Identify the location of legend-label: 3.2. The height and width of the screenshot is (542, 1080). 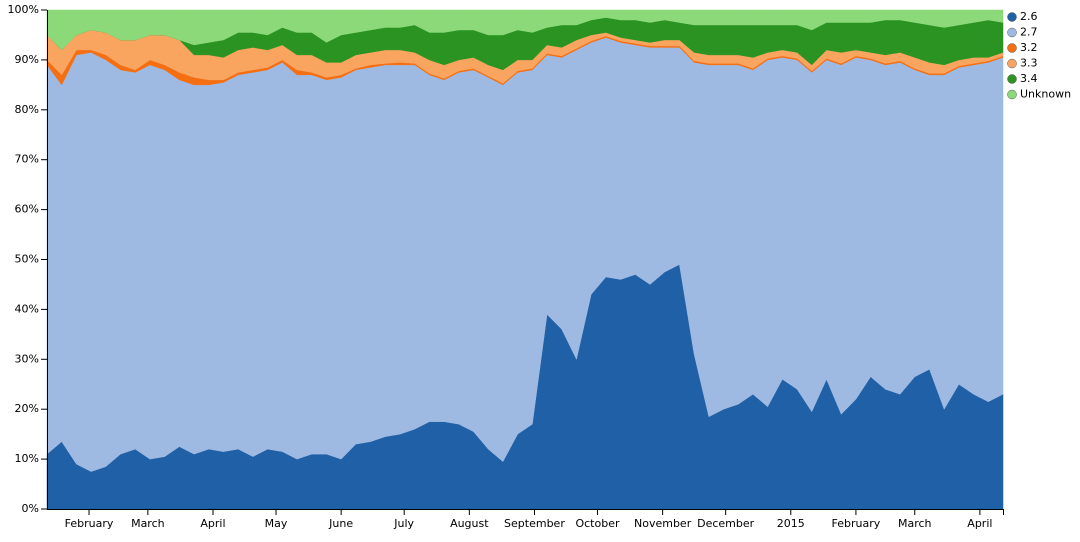
(1029, 47).